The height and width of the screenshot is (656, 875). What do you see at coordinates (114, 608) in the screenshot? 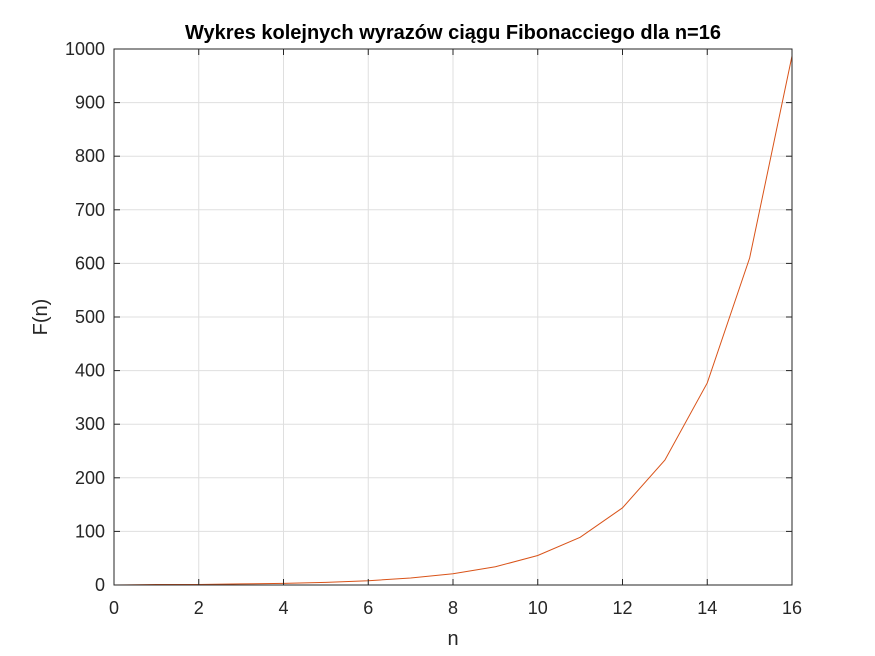
I see `x-tick-label: 0` at bounding box center [114, 608].